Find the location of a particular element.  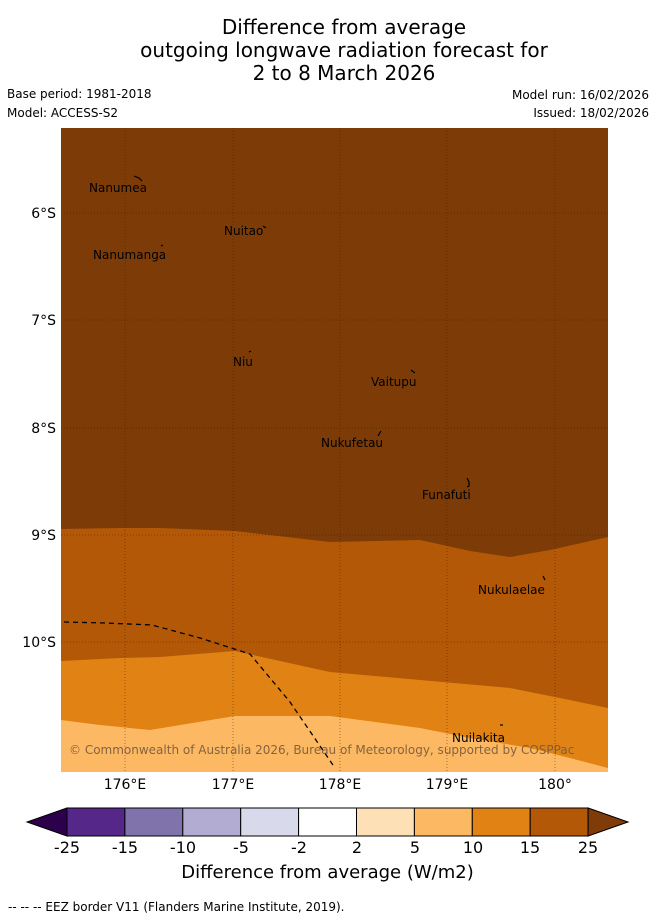

place-label-funafuti: Funafuti is located at coordinates (446, 495).